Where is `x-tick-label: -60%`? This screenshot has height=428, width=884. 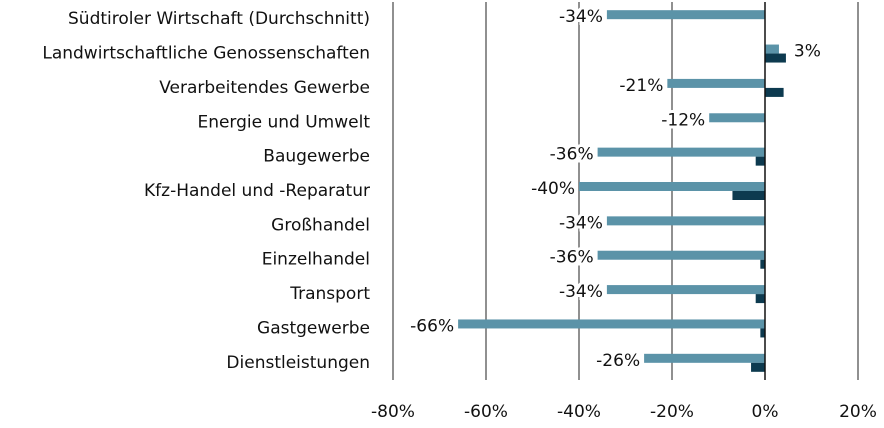
x-tick-label: -60% is located at coordinates (486, 412).